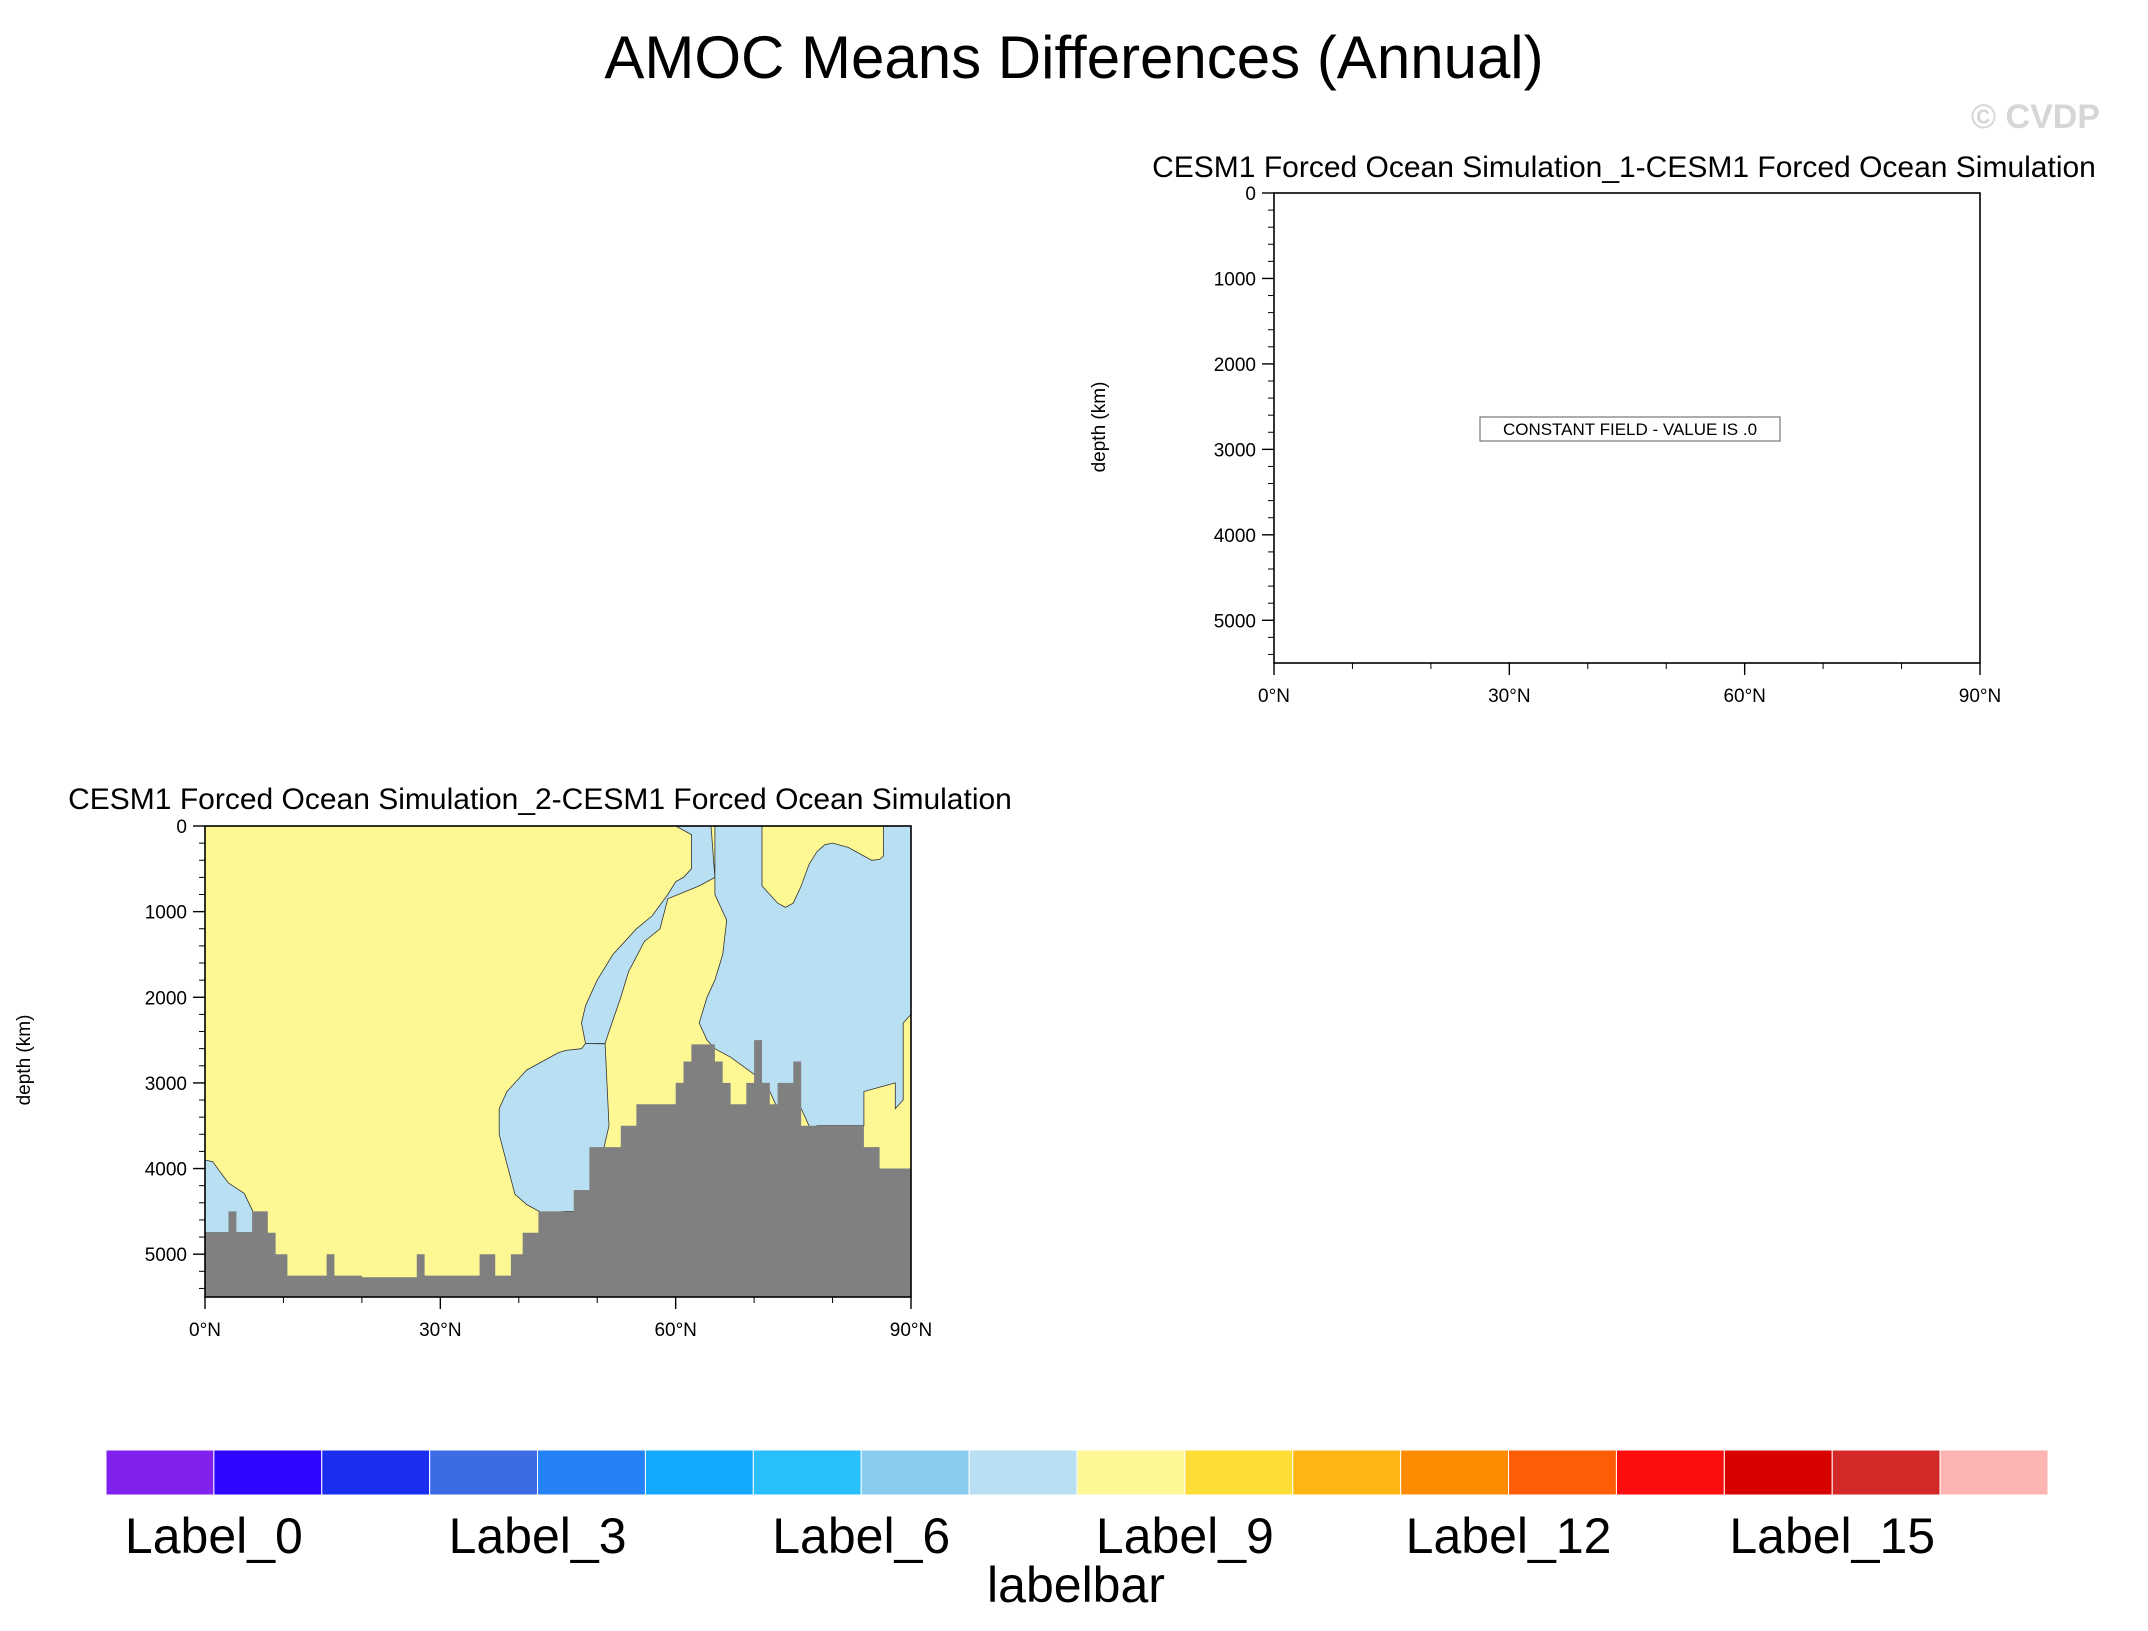 This screenshot has width=2148, height=1631. What do you see at coordinates (1073, 57) in the screenshot?
I see `figure-title: AMOC Means Differences (Annual)` at bounding box center [1073, 57].